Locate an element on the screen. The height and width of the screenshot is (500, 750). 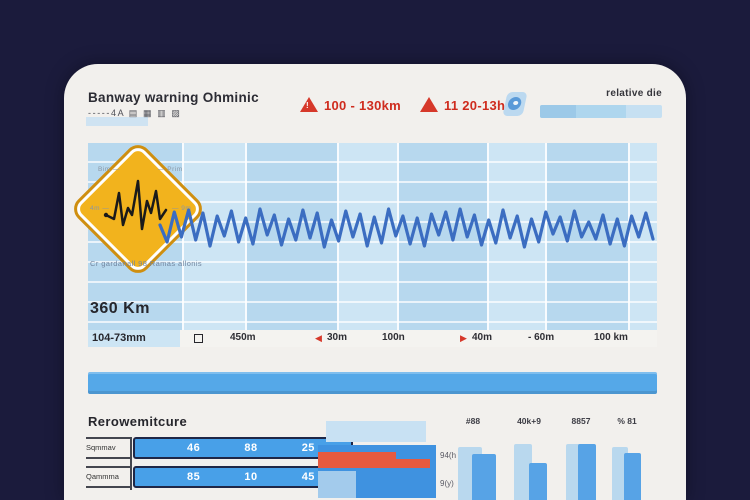
parameter-value: 85 is located at coordinates (194, 477).